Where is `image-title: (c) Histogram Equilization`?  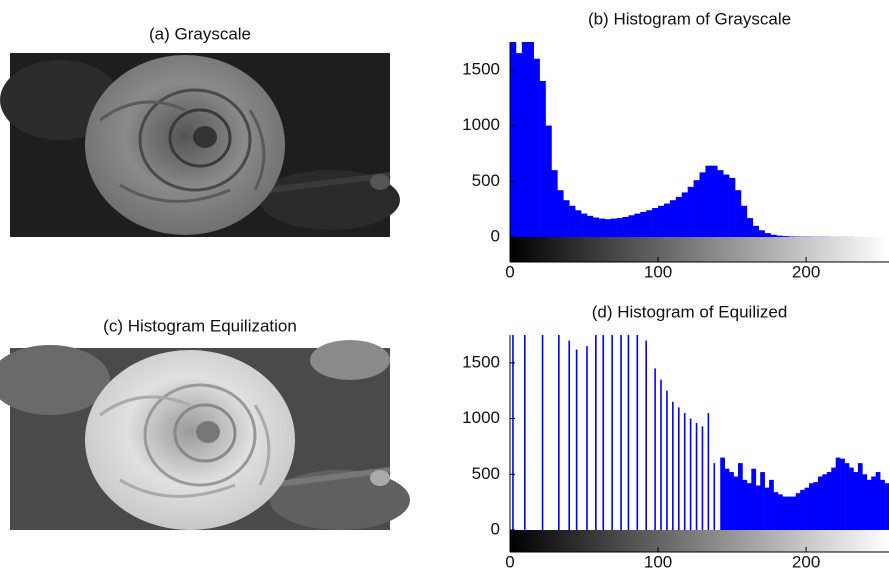 image-title: (c) Histogram Equilization is located at coordinates (200, 325).